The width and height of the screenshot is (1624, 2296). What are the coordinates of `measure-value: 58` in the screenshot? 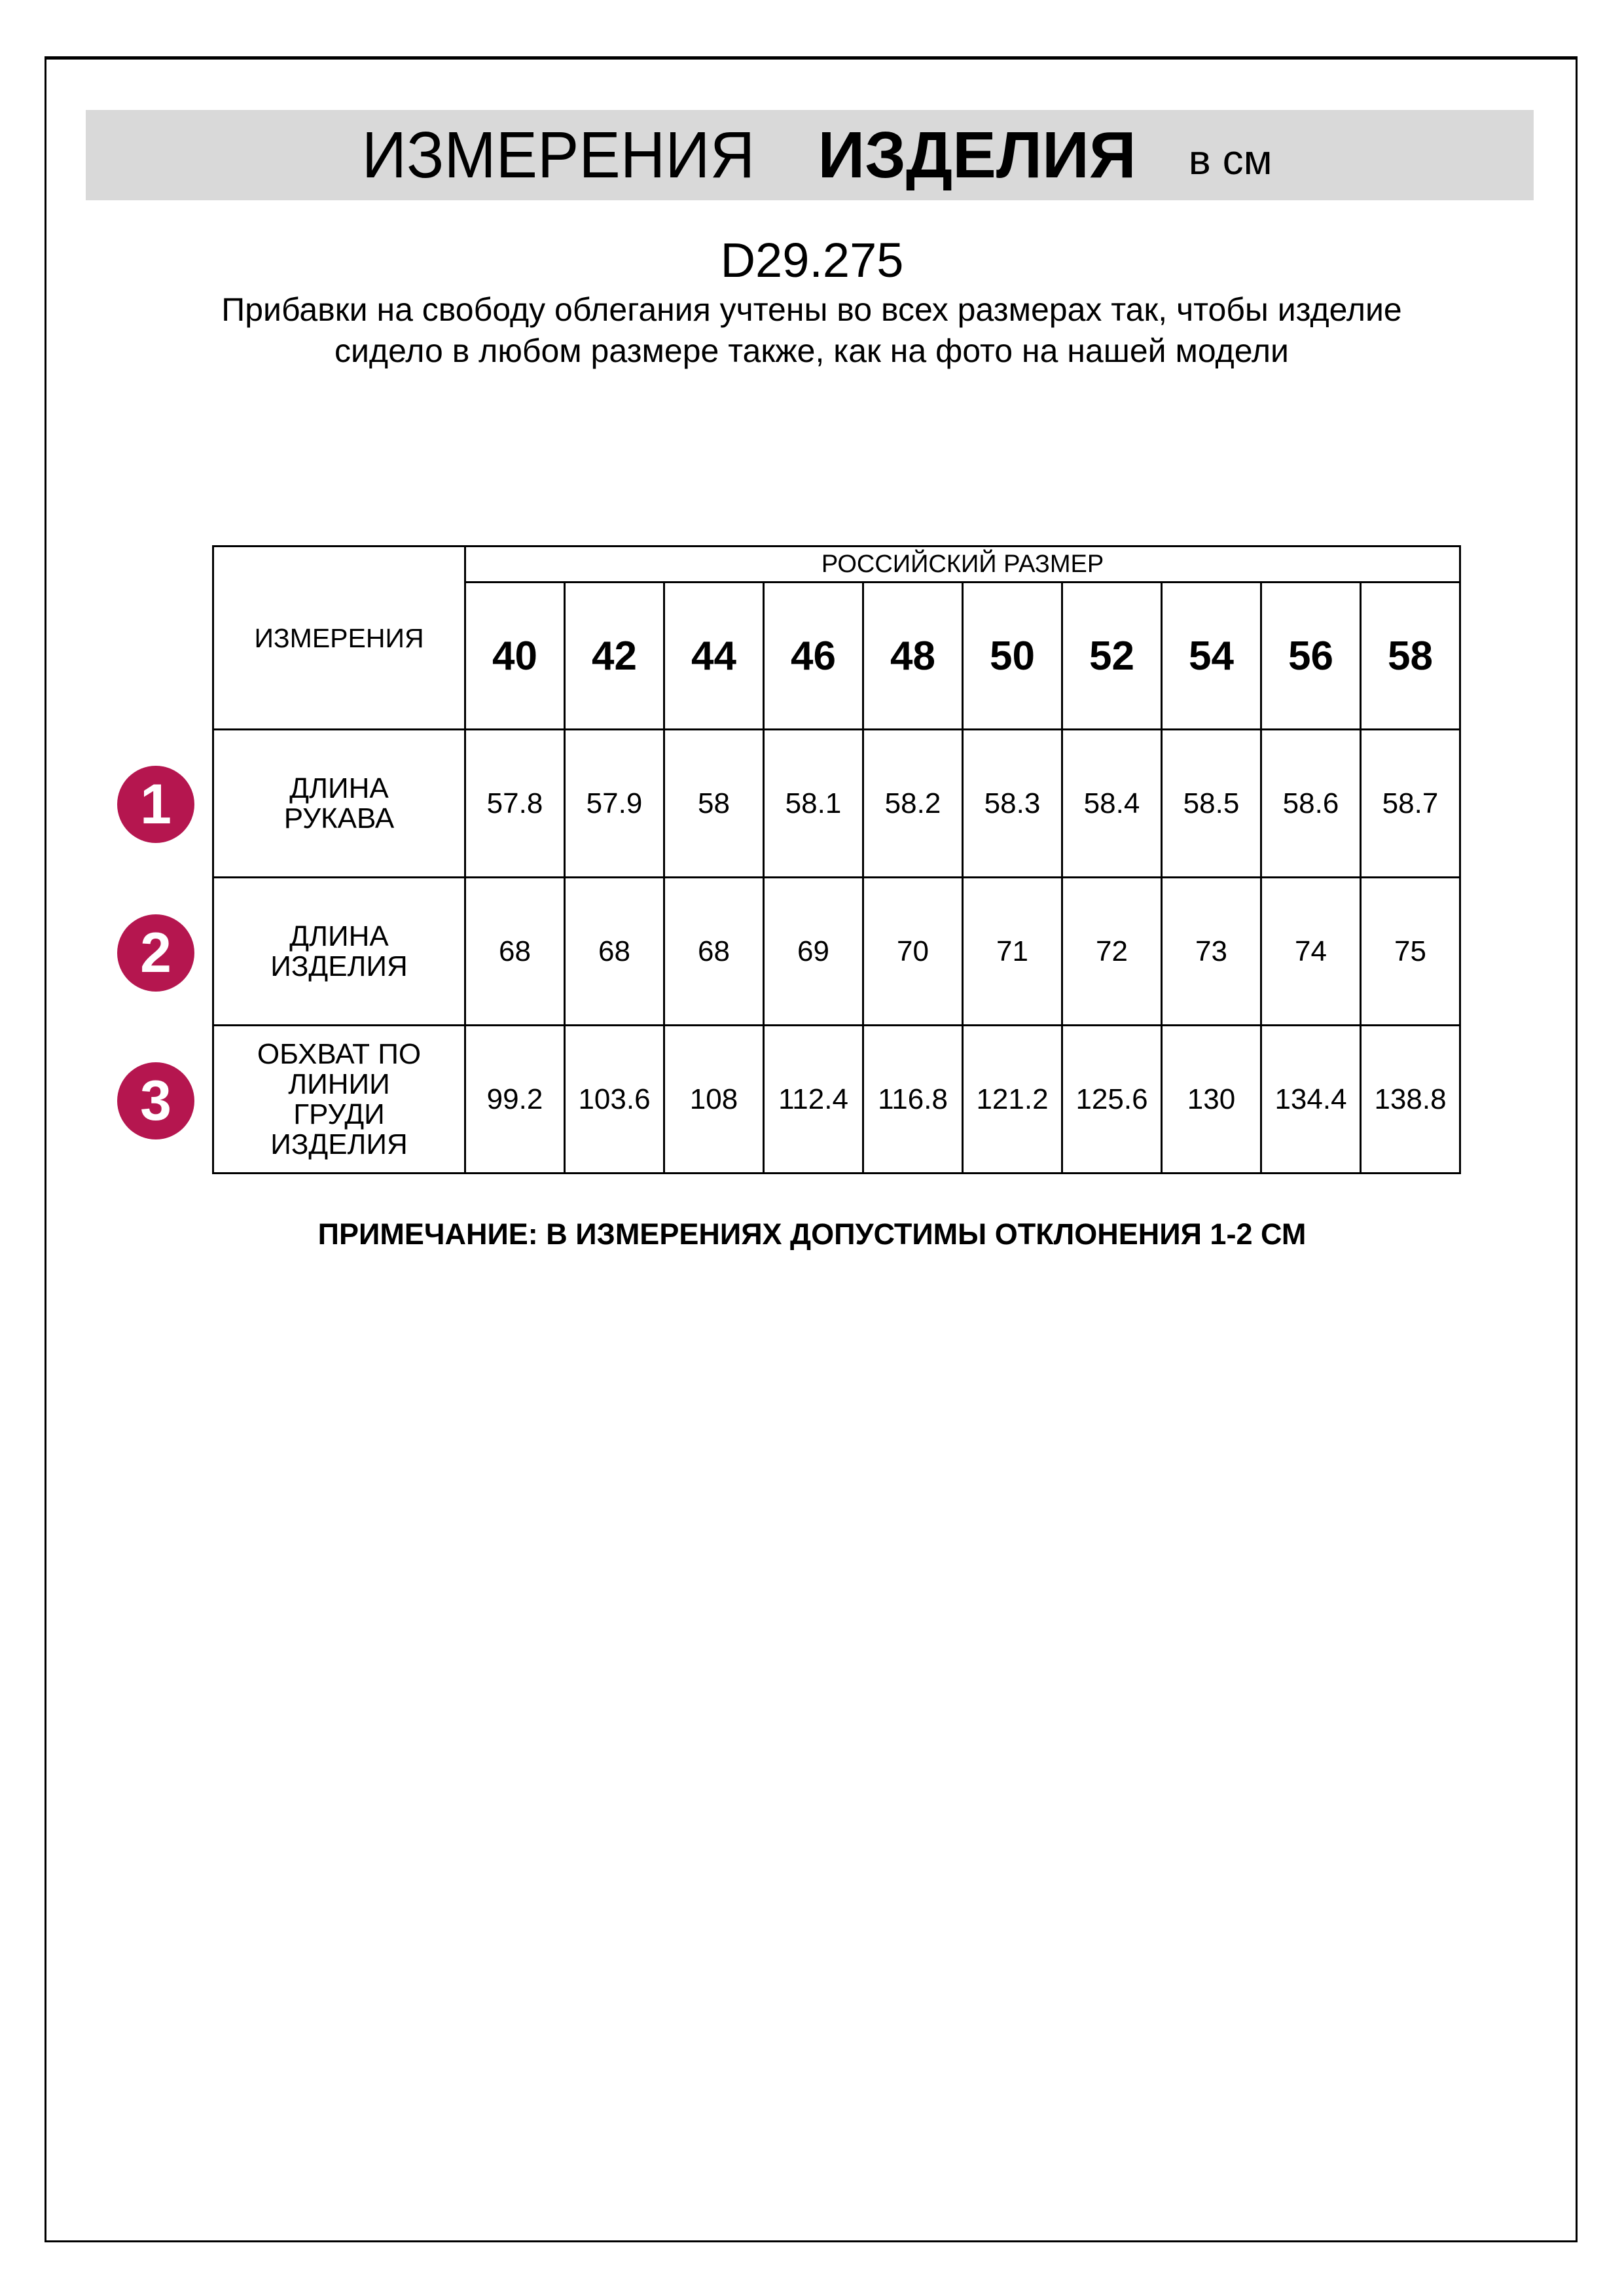 It's located at (714, 803).